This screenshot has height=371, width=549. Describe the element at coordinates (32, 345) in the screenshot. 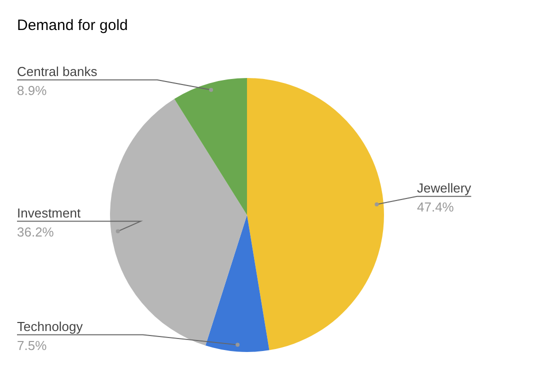

I see `data-label: 7.5%` at that location.